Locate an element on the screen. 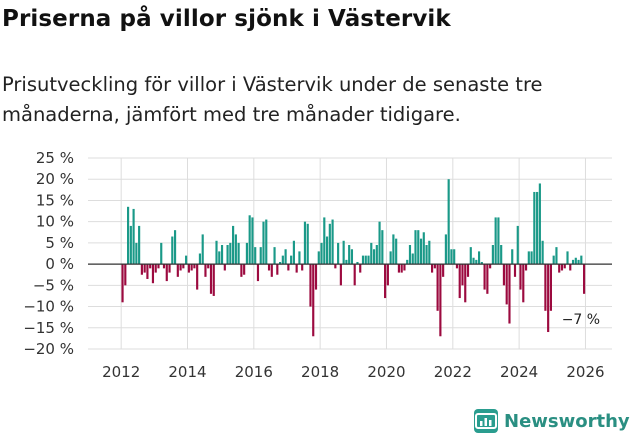 The image size is (631, 439). y-tick-label: −15 % is located at coordinates (48, 328).